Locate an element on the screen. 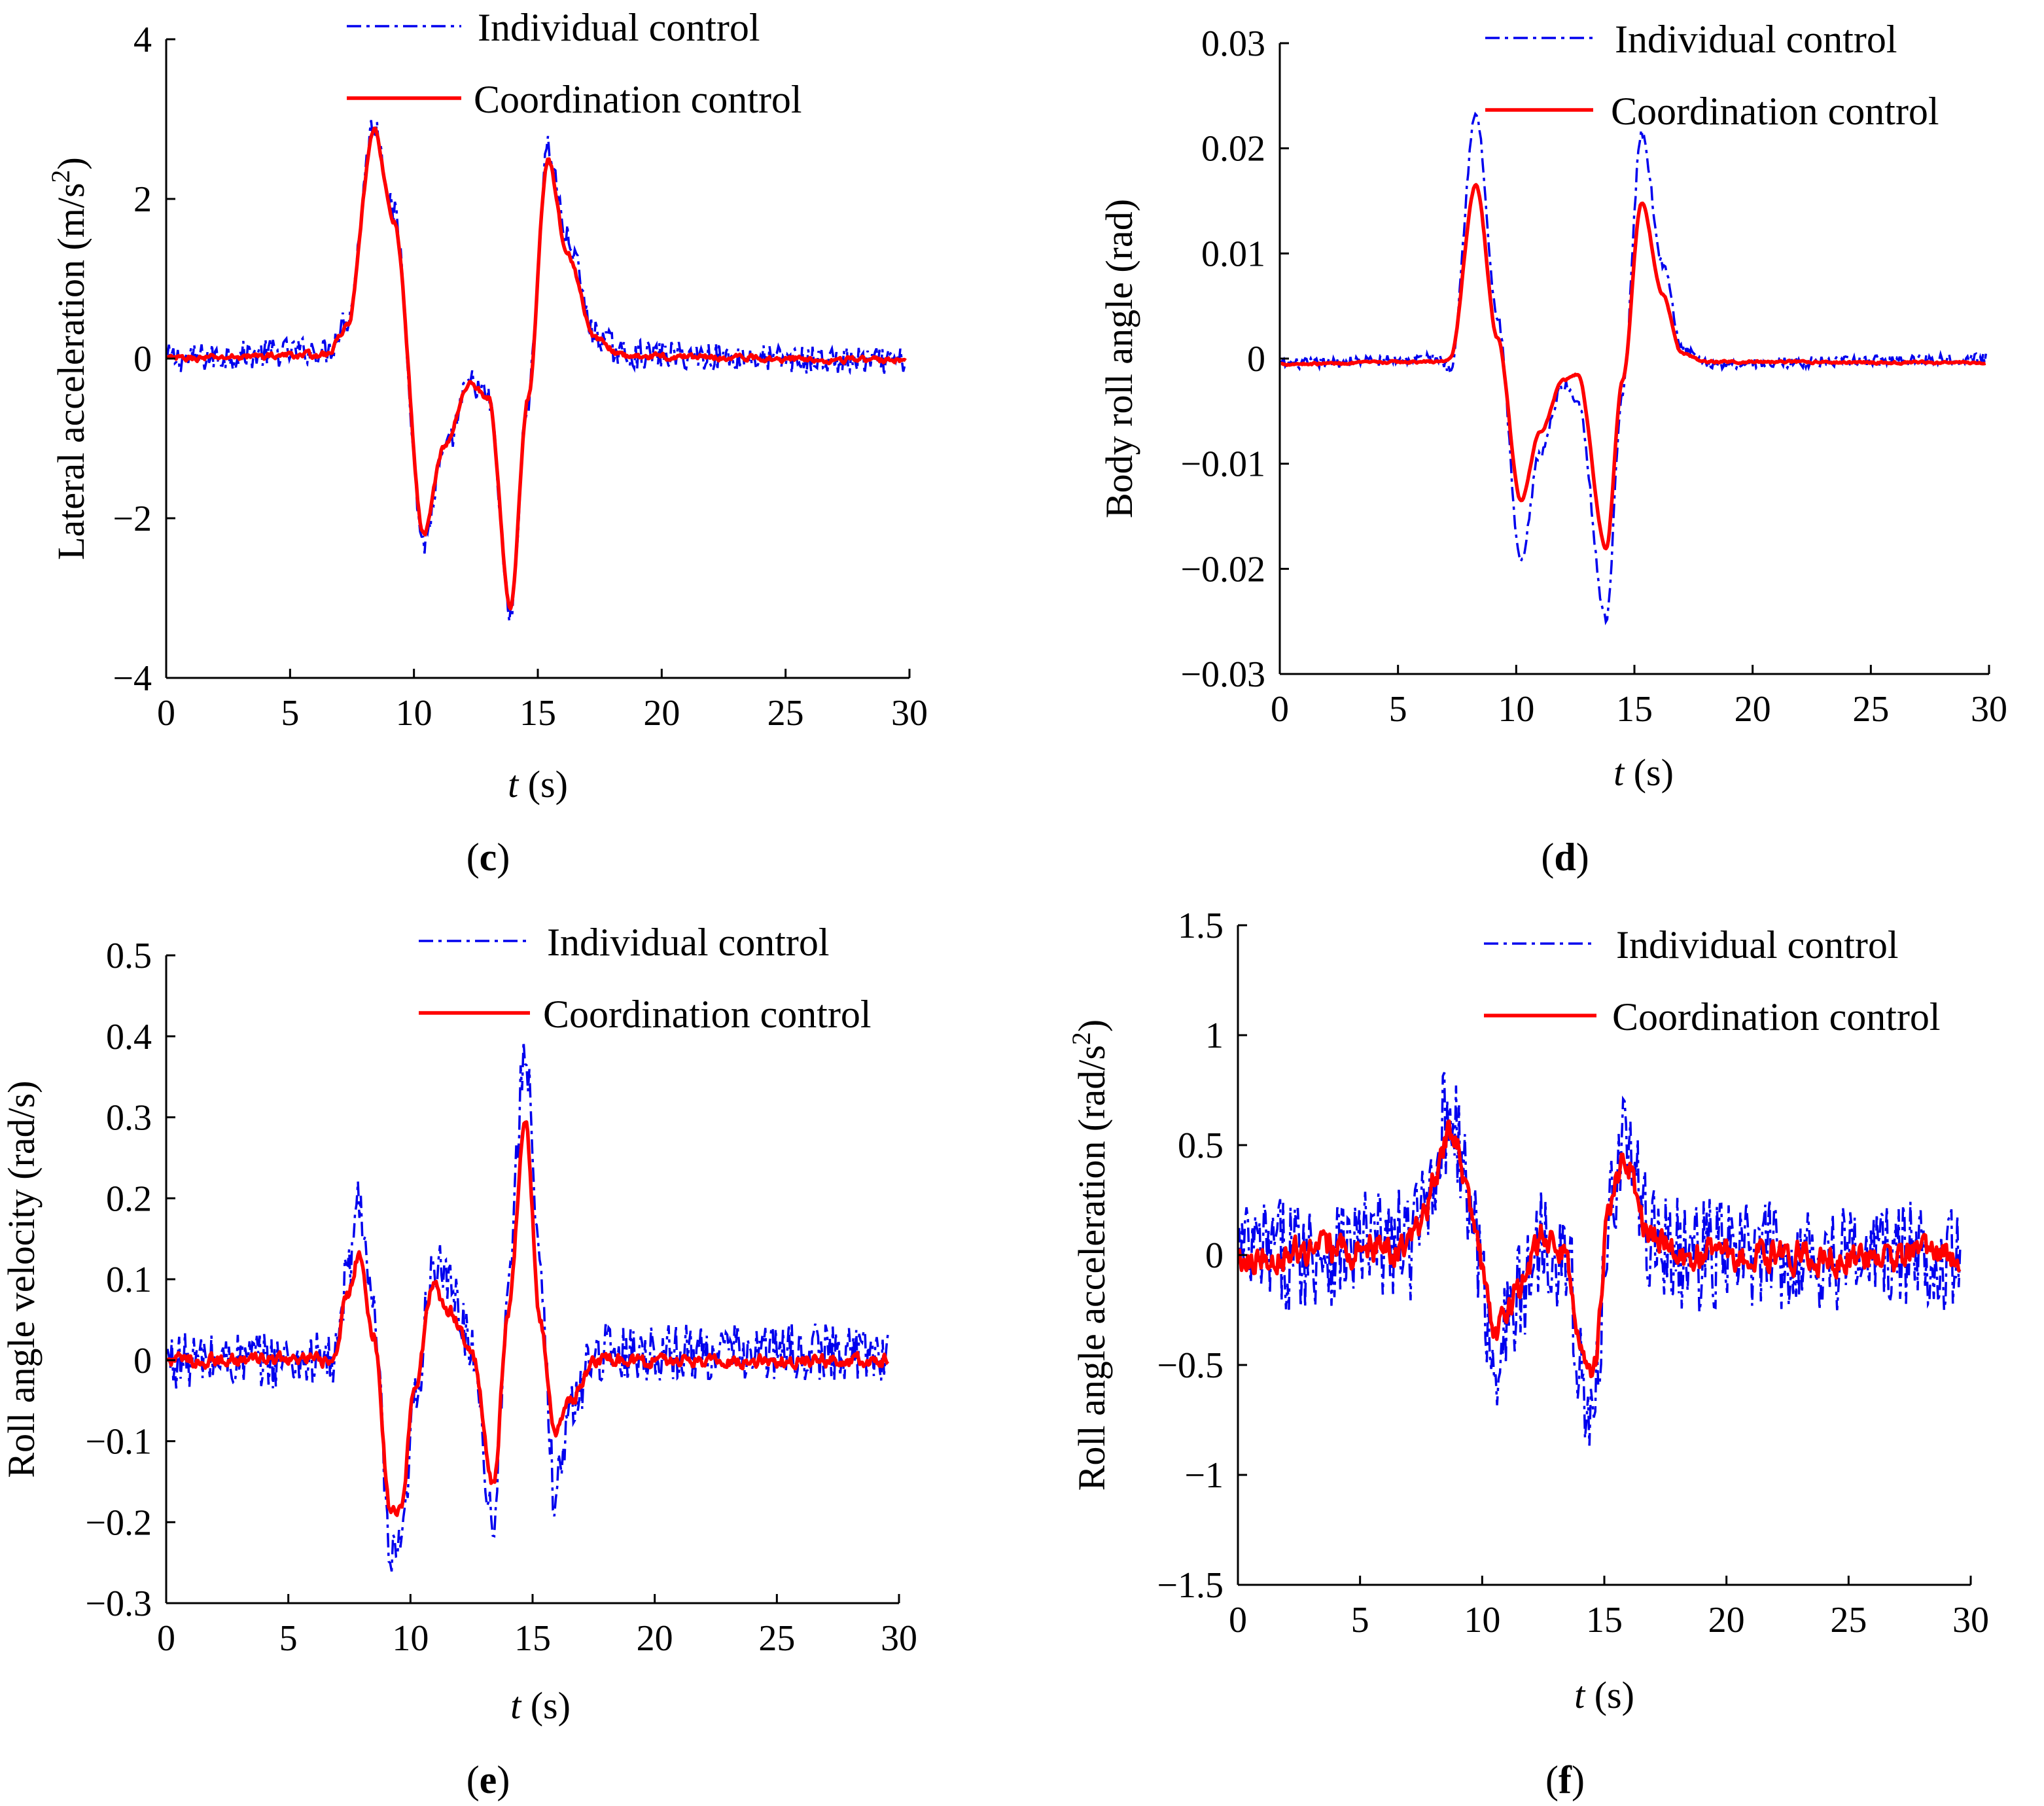  y-tick-label-c: 2 is located at coordinates (142, 200).